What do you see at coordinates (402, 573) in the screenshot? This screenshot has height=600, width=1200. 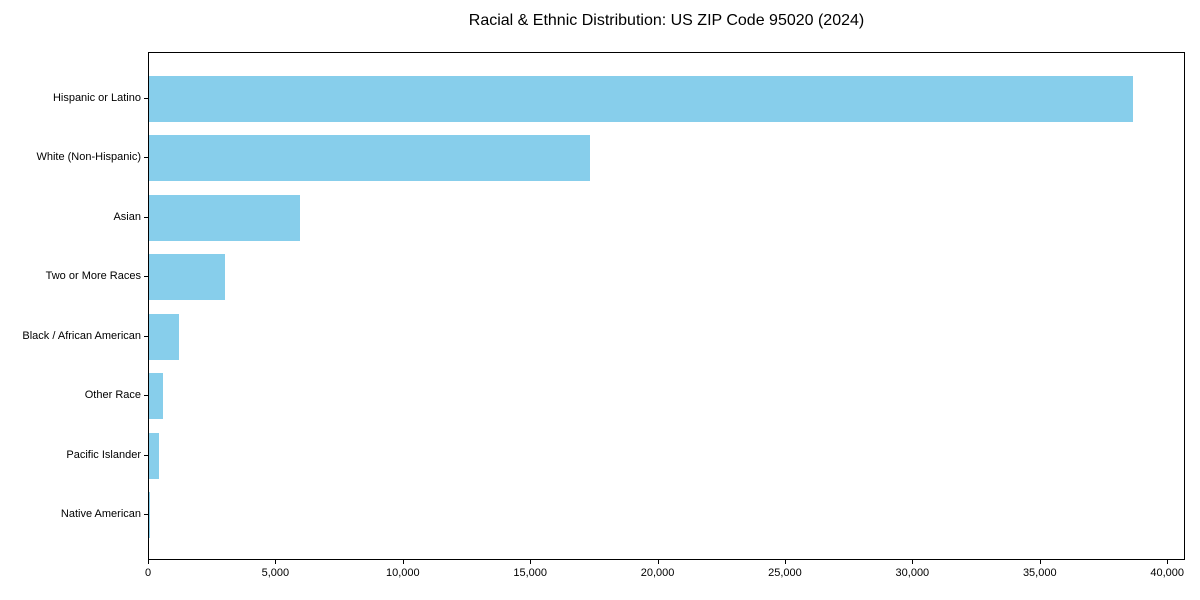 I see `x-tick-label: 10,000` at bounding box center [402, 573].